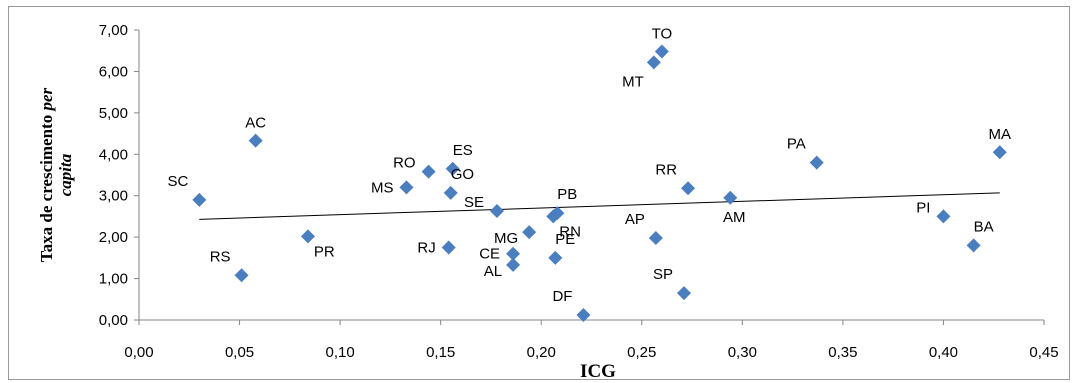  I want to click on y-axis-title: Taxa de crescimento per capita, so click(56, 175).